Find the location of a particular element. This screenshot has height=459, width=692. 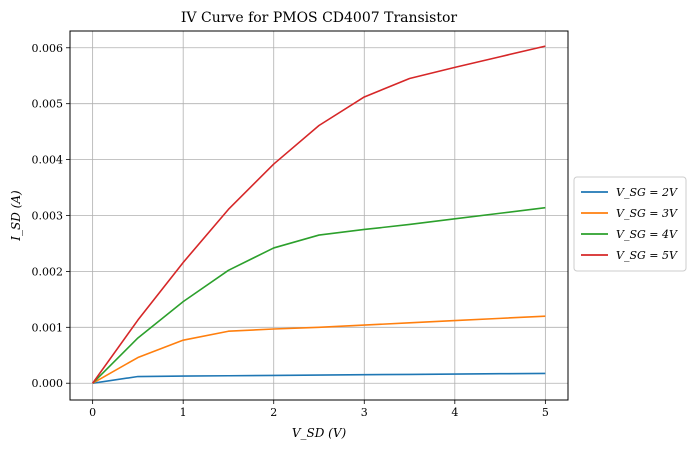

y-tick-label: 0.004 is located at coordinates (48, 160).